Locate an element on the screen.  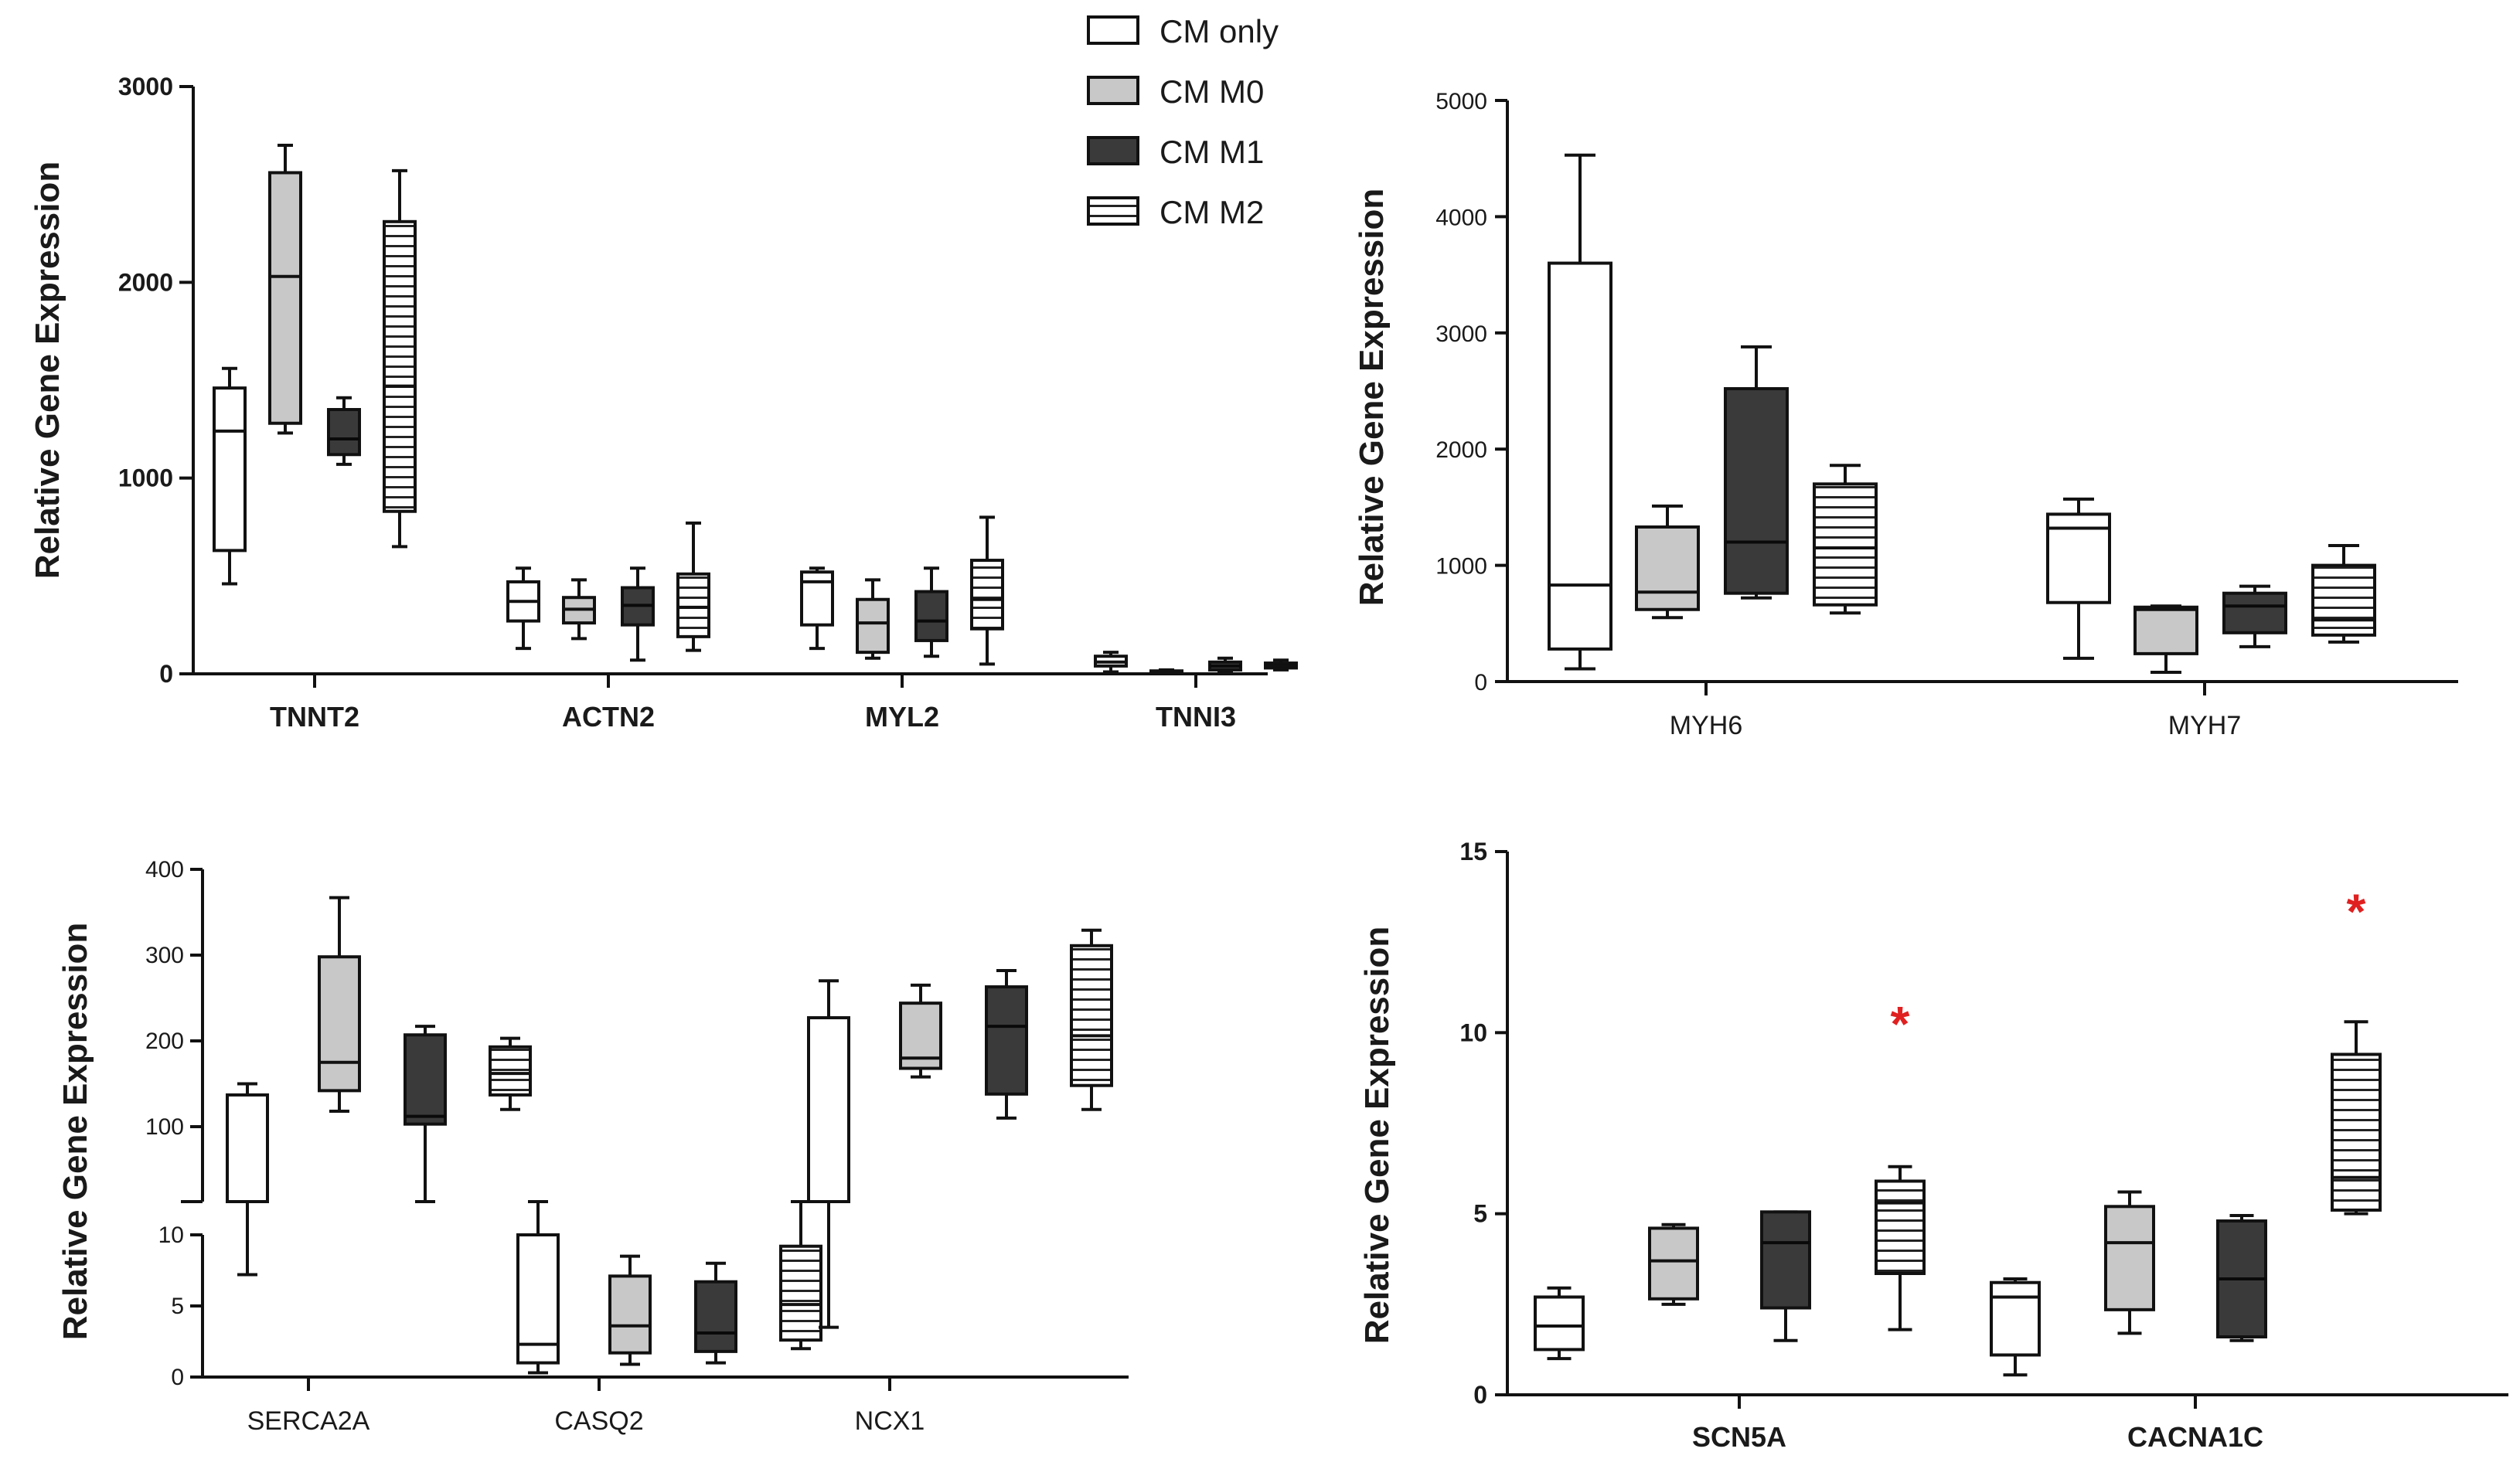
box-tnnt2-cm-m2 is located at coordinates (400, 358).